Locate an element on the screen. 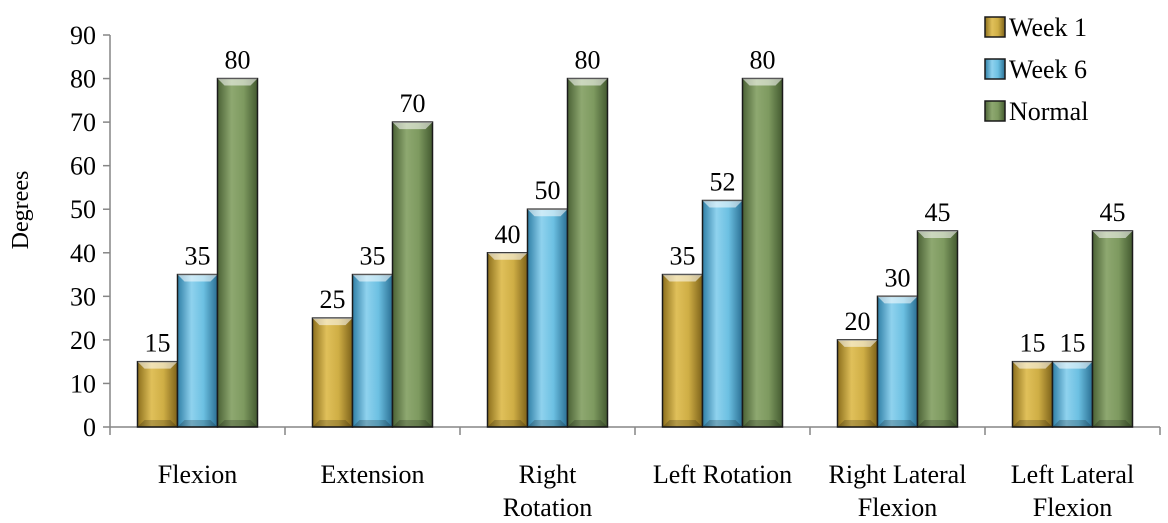  data-label: 30 is located at coordinates (898, 277).